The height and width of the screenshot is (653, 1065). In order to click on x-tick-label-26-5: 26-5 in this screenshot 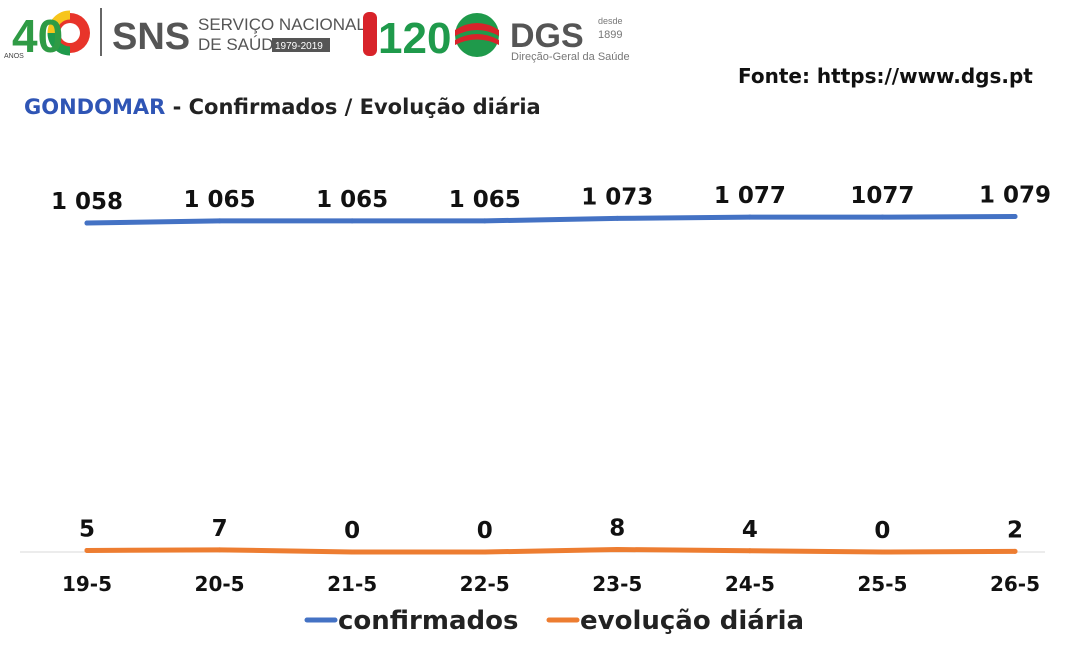, I will do `click(1015, 584)`.